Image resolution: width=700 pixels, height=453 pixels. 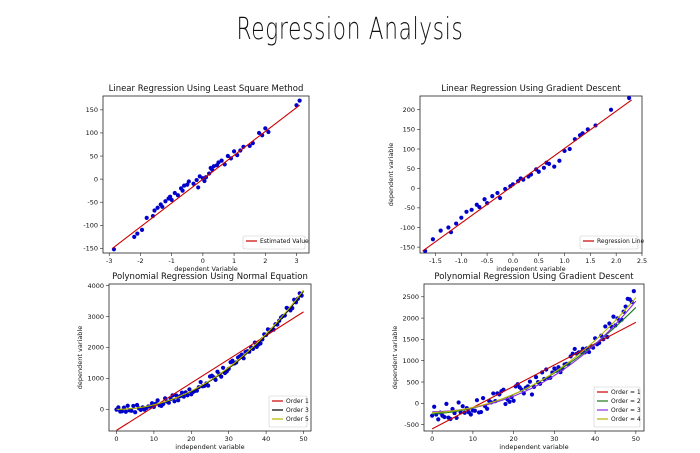 I want to click on x-tick-label: -1.0, so click(x=461, y=261).